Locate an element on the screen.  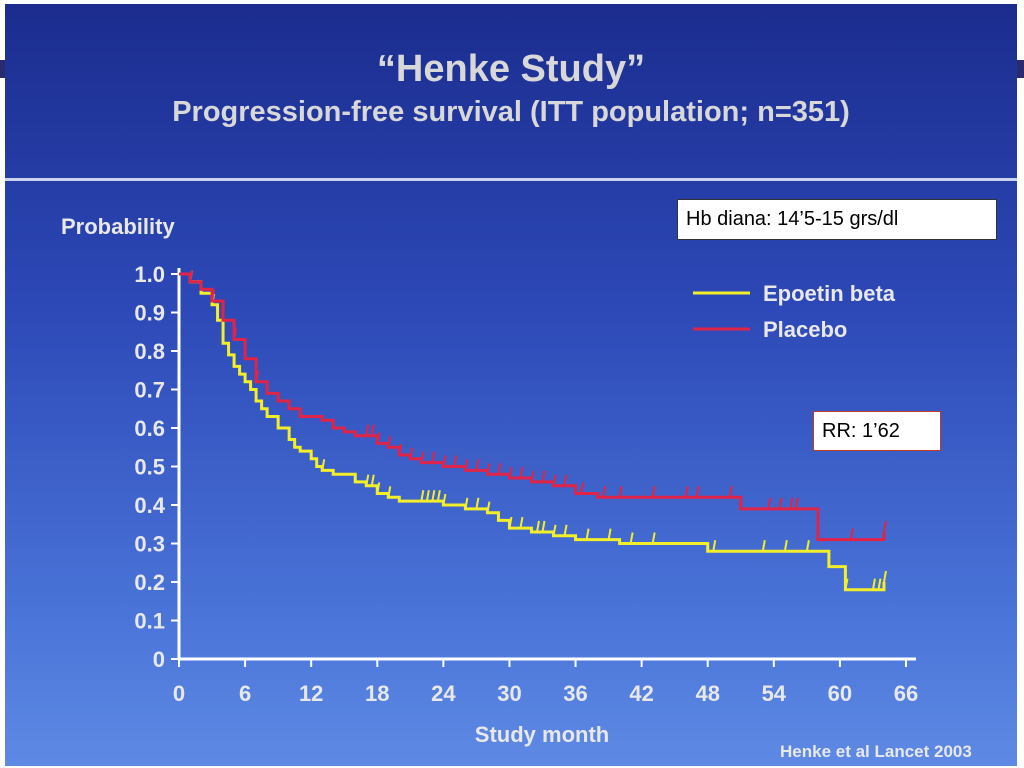
y-tick-label: 0.3 is located at coordinates (149, 544).